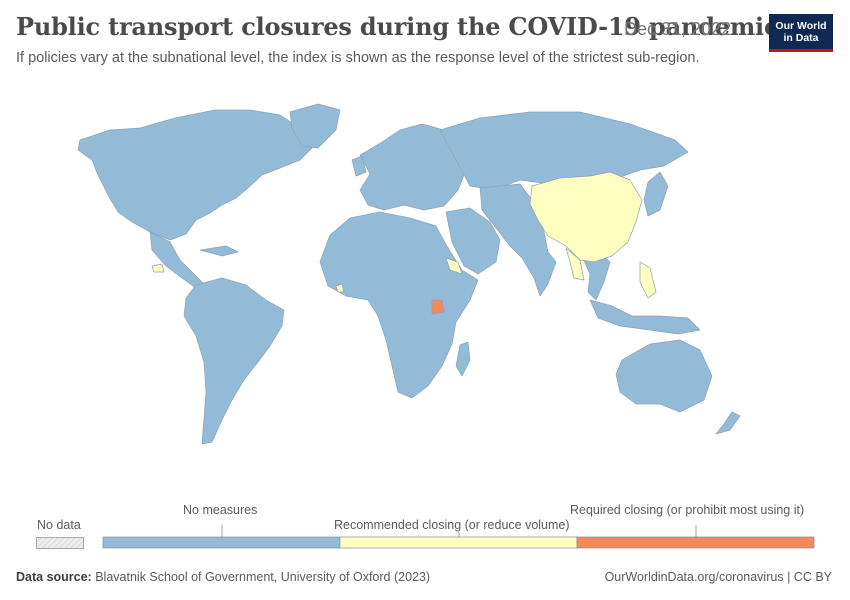 The width and height of the screenshot is (850, 600). I want to click on region-caribbean, so click(219, 251).